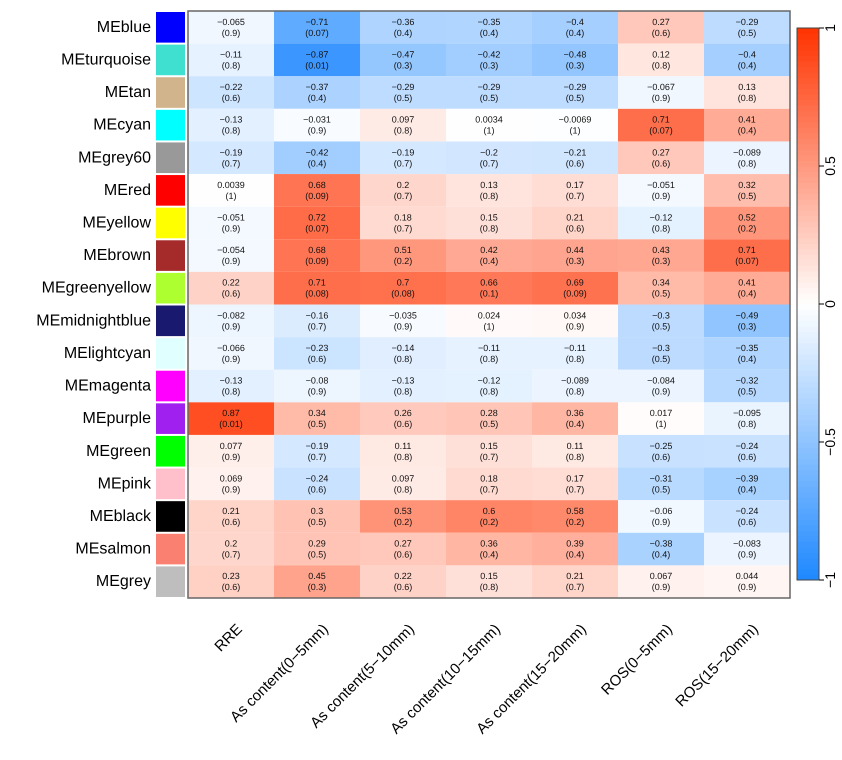 The width and height of the screenshot is (842, 760). Describe the element at coordinates (115, 157) in the screenshot. I see `y-tick-label: MEgrey60` at that location.